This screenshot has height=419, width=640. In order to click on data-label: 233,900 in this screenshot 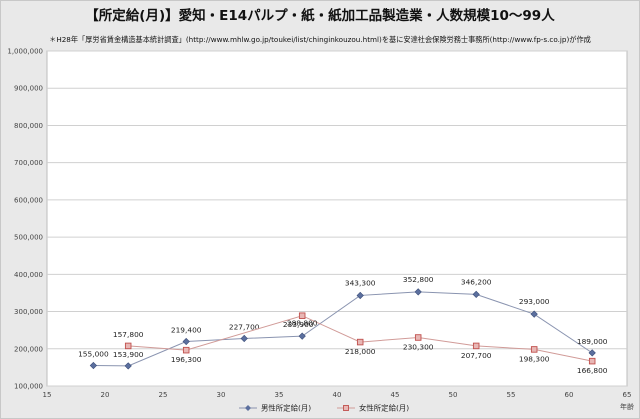, I will do `click(298, 324)`.